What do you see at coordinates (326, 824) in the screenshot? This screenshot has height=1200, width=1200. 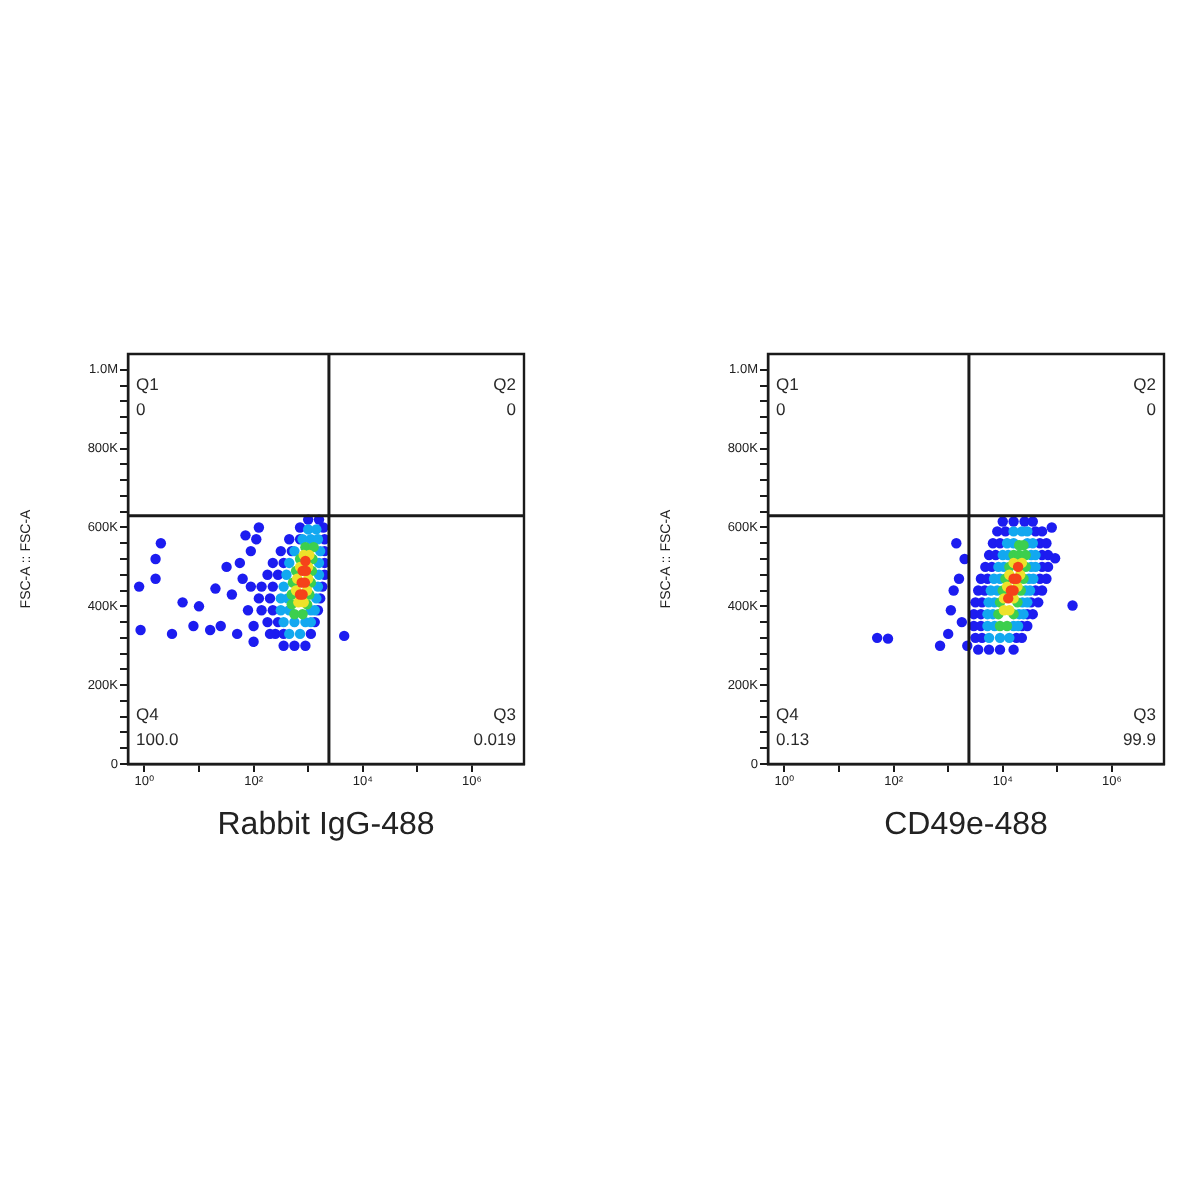 I see `x-axis-title: Rabbit IgG-488` at bounding box center [326, 824].